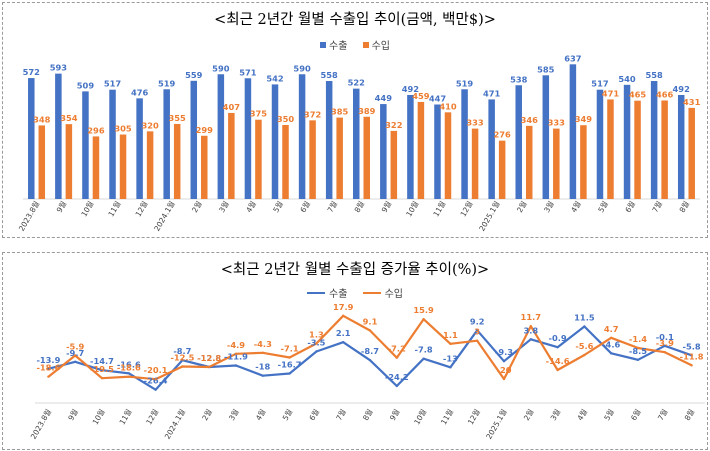  I want to click on export-data-label: 571, so click(248, 72).